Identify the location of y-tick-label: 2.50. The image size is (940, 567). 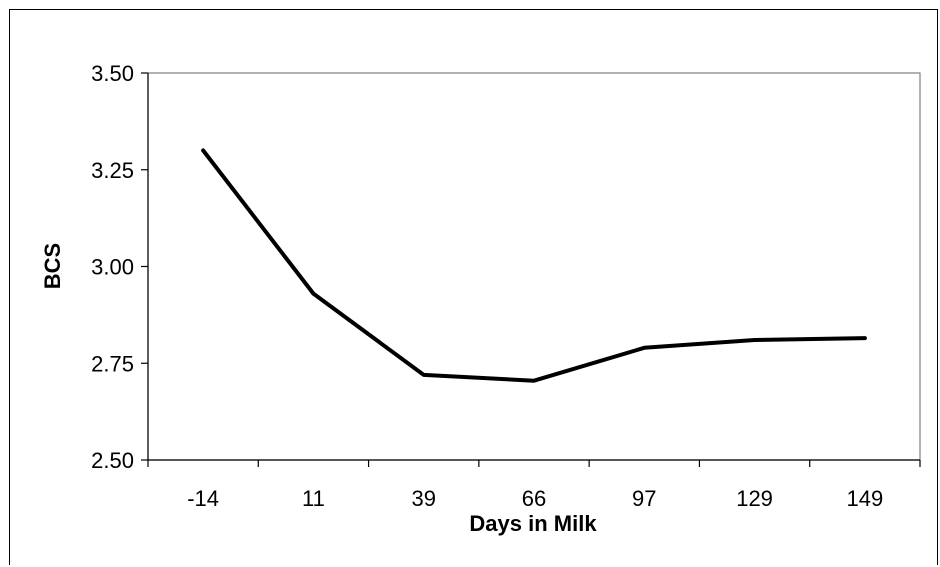
(112, 460).